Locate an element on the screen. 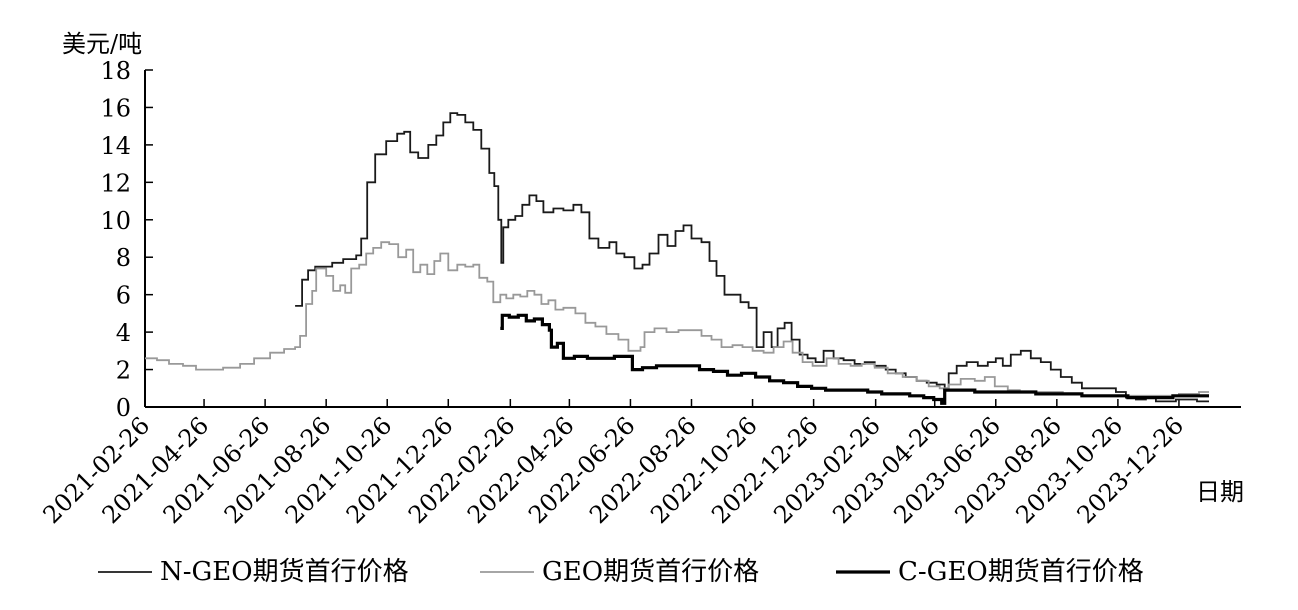 The height and width of the screenshot is (610, 1298). y-tick-label: 18 is located at coordinates (115, 71).